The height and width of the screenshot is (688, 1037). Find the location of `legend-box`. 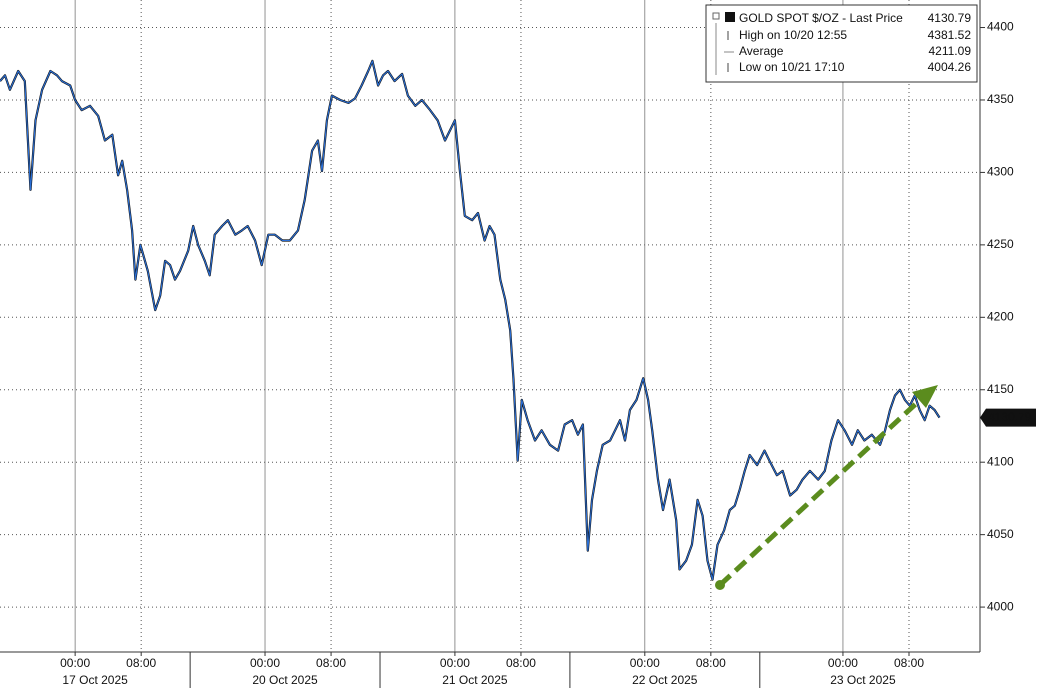

legend-box is located at coordinates (841, 43).